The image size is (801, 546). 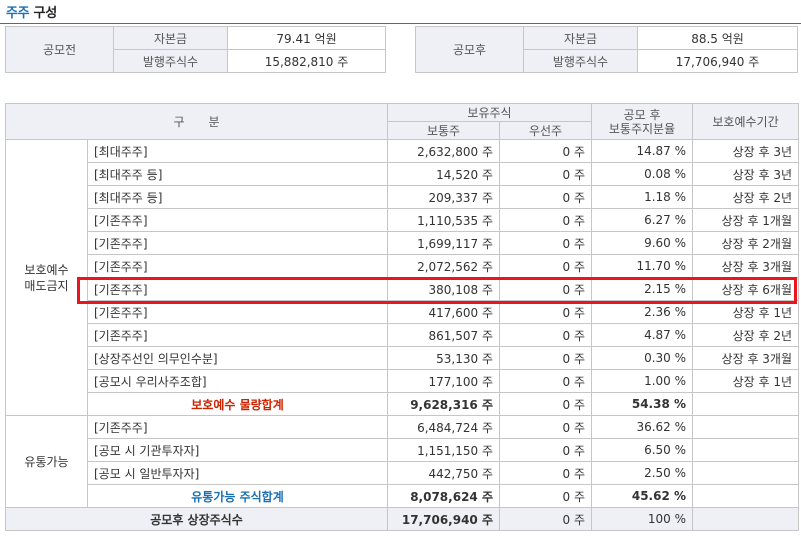 I want to click on pre-capital-value: 79.41 억원, so click(x=306, y=38).